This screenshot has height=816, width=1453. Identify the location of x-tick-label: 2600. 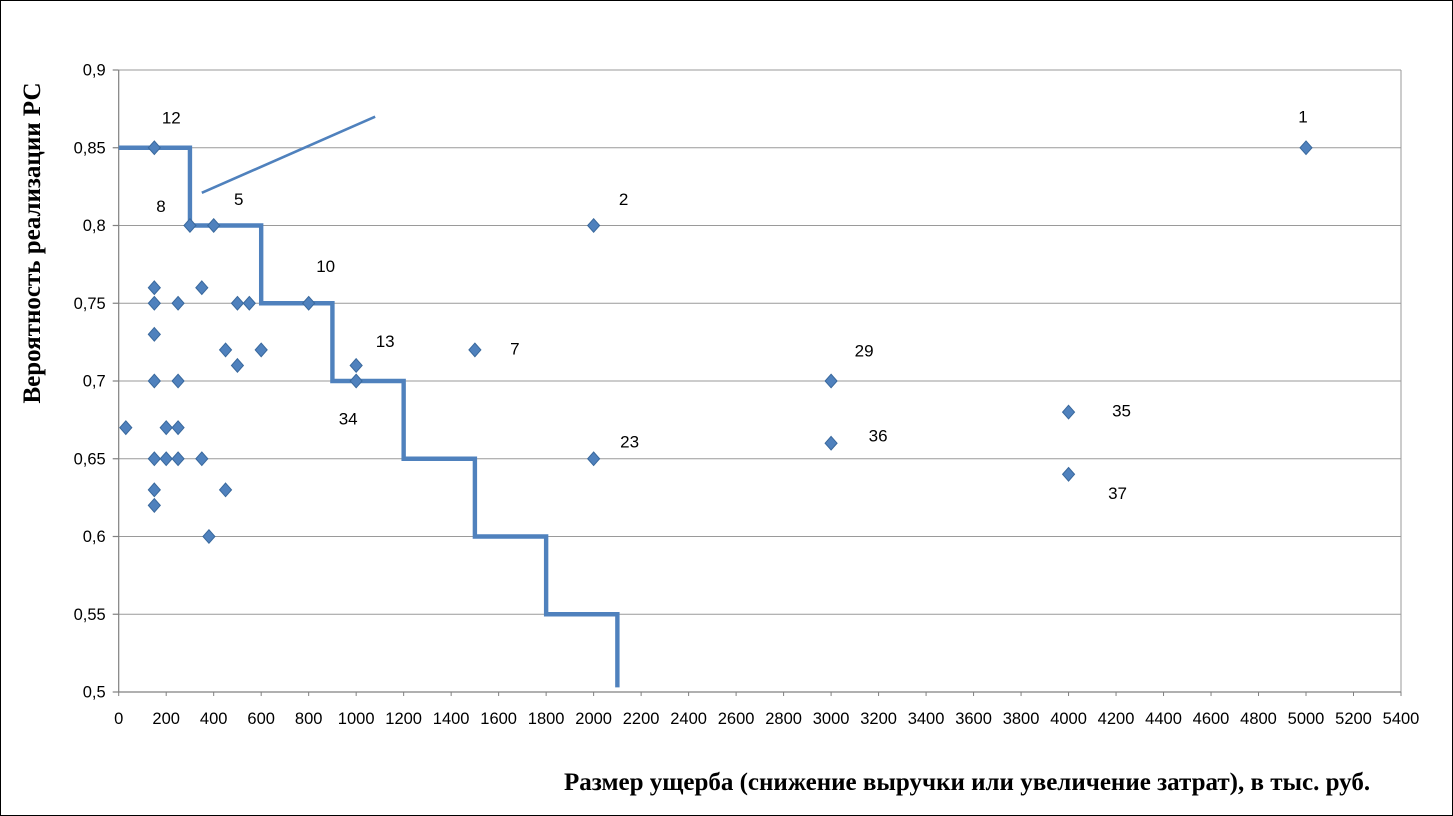
(736, 719).